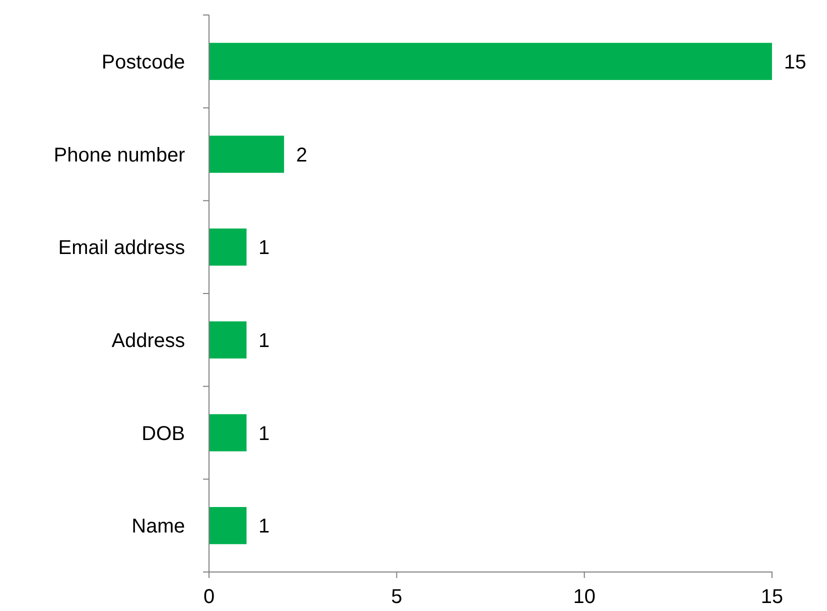  What do you see at coordinates (120, 155) in the screenshot?
I see `y-tick-label: Phone number` at bounding box center [120, 155].